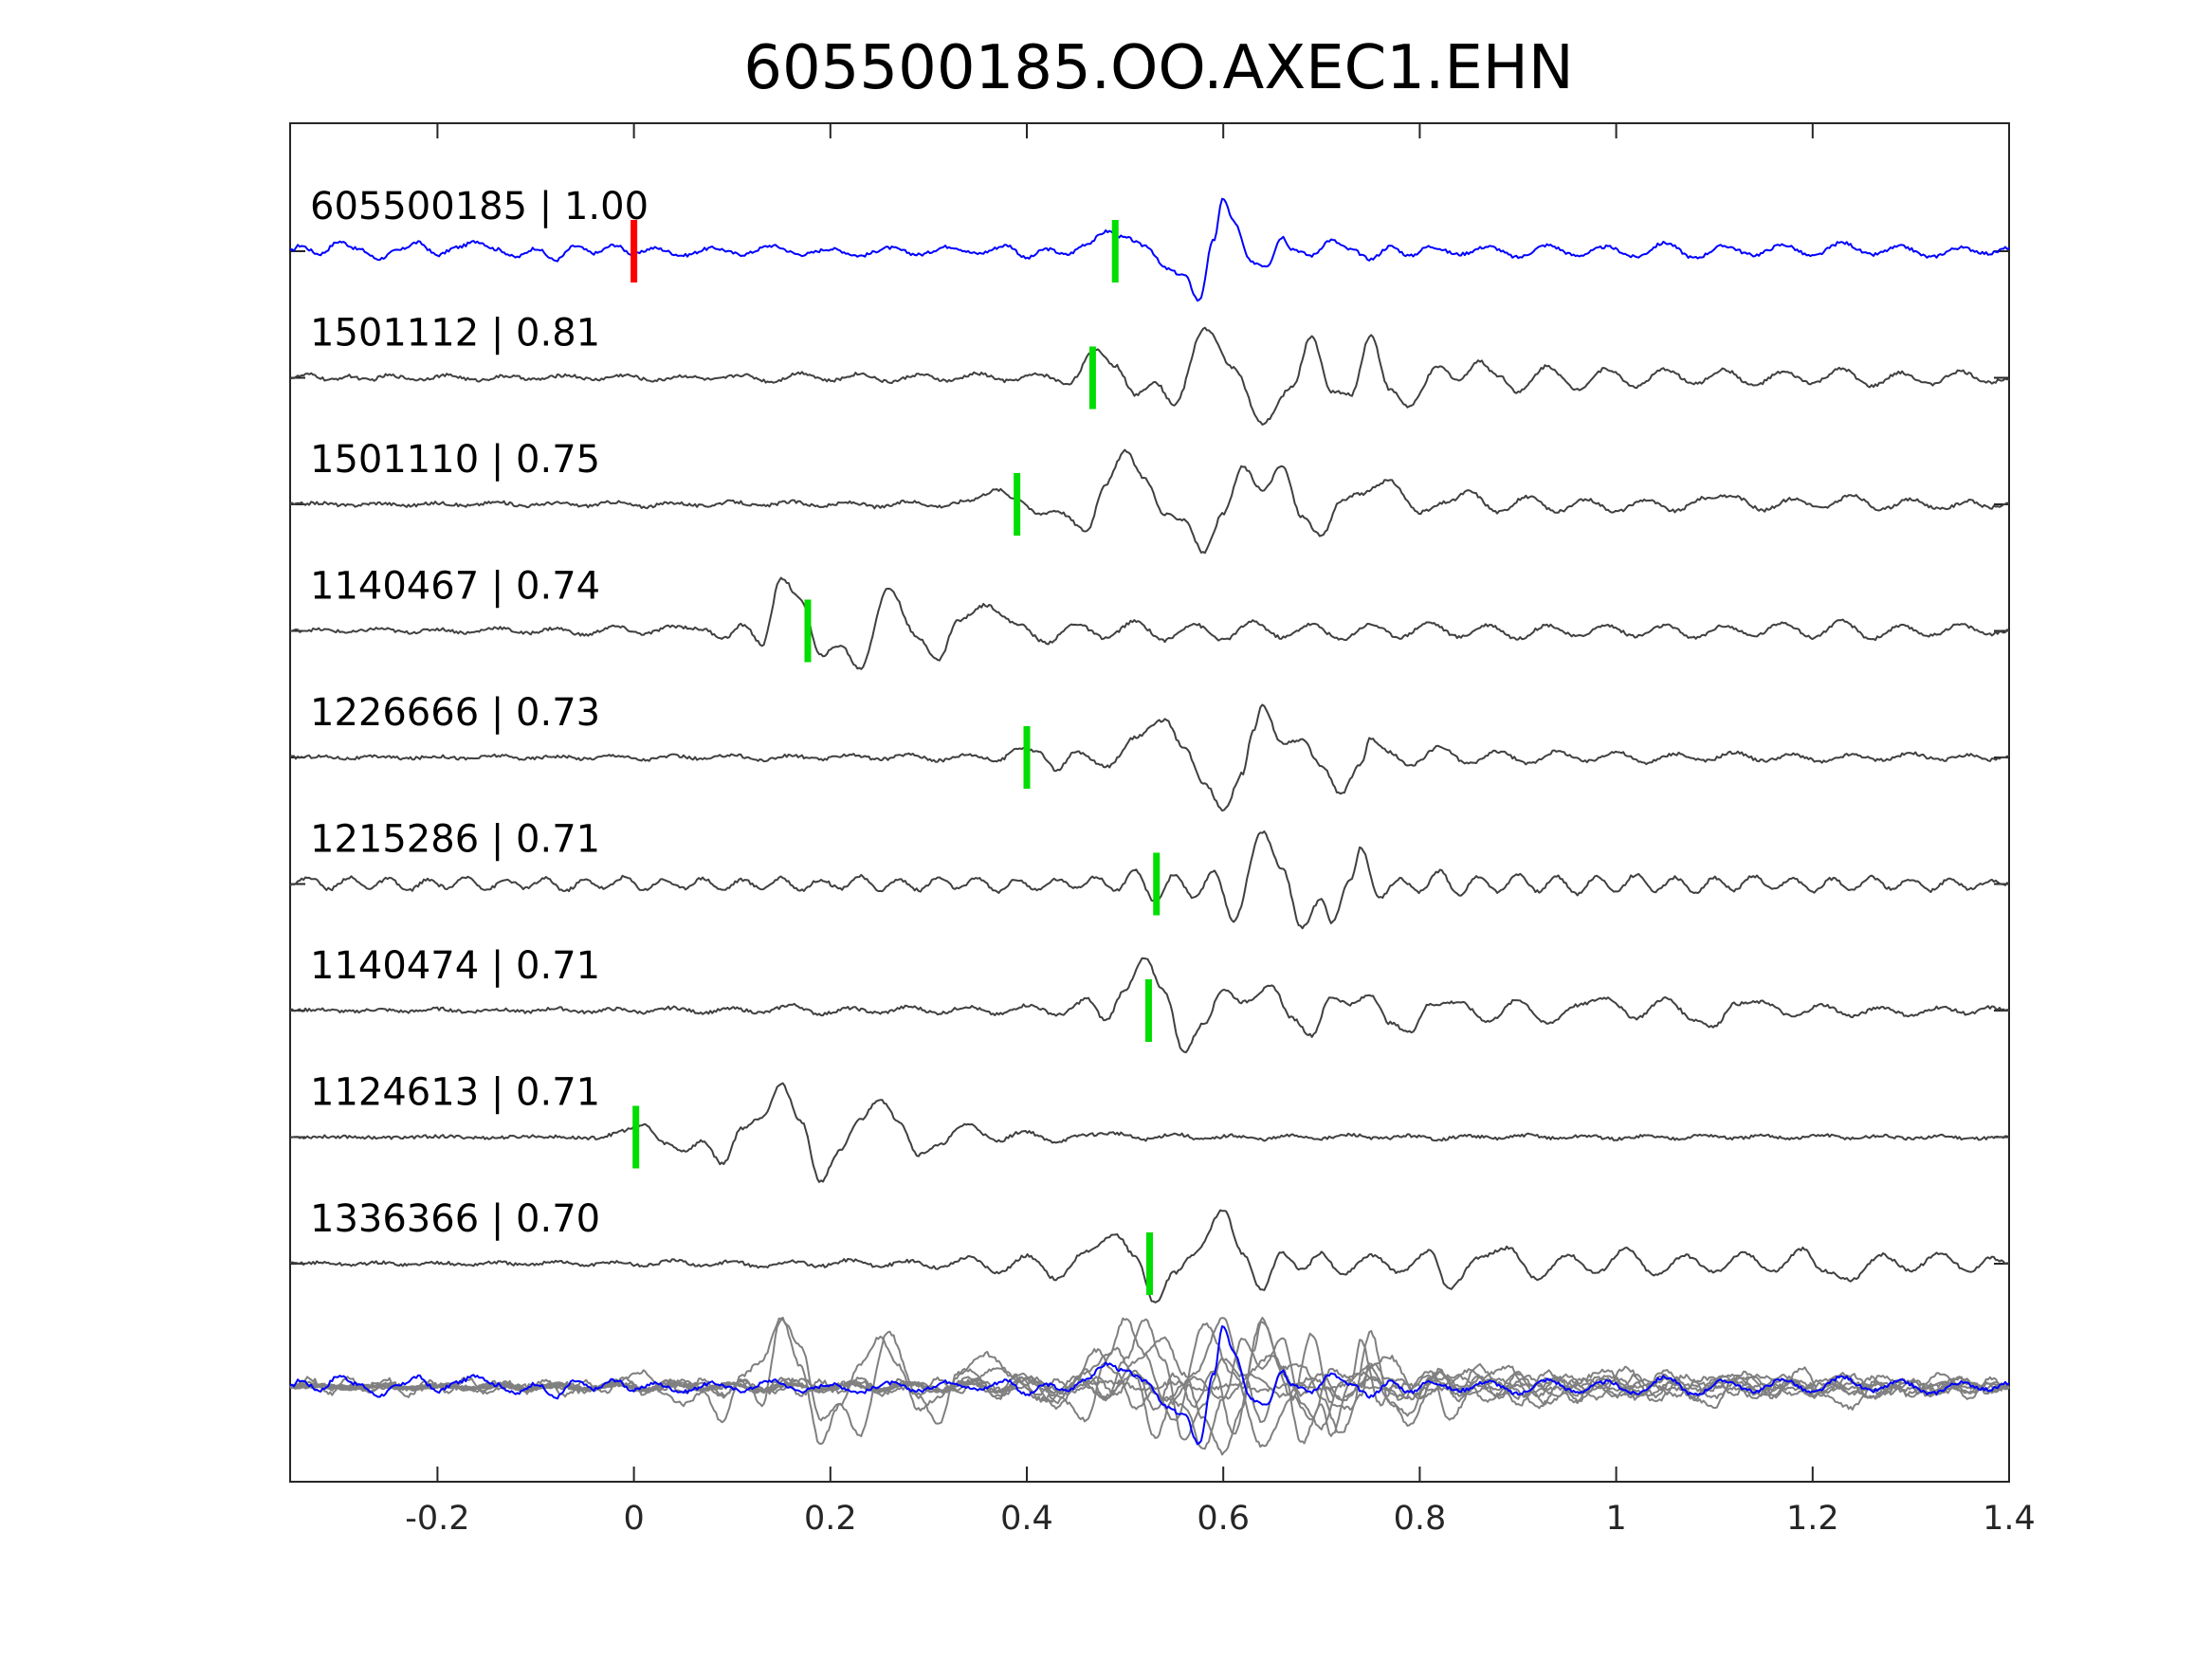 This screenshot has width=2212, height=1659. What do you see at coordinates (830, 1519) in the screenshot?
I see `x-tick-label: 0.2` at bounding box center [830, 1519].